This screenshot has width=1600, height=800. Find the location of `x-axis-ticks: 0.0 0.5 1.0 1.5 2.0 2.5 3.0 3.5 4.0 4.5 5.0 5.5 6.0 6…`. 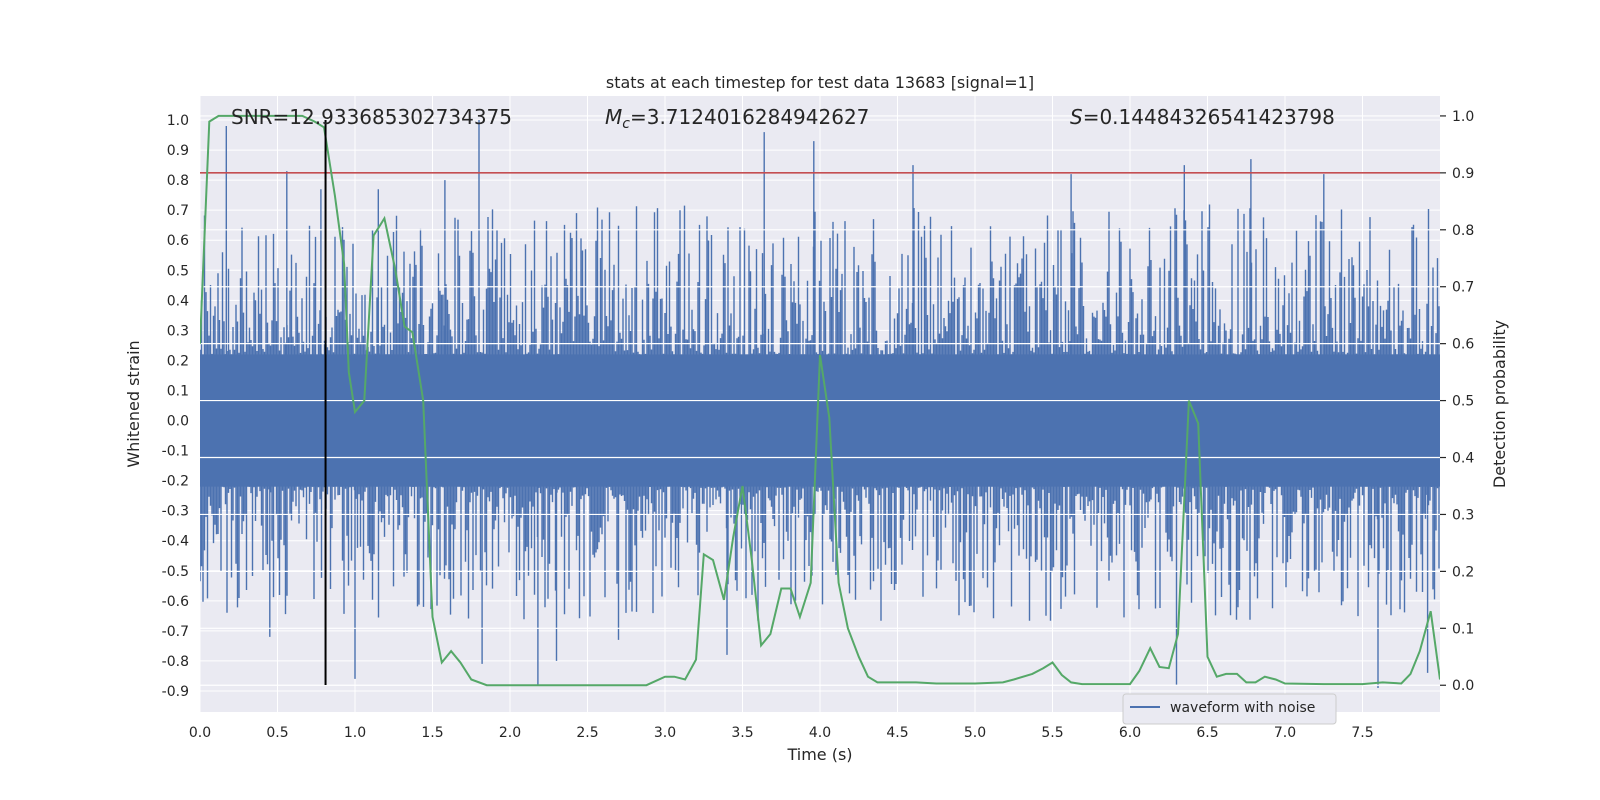

x-axis-ticks: 0.0 0.5 1.0 1.5 2.0 2.5 3.0 3.5 4.0 4.5 5.0 5.5 6.0 6… is located at coordinates (781, 733).